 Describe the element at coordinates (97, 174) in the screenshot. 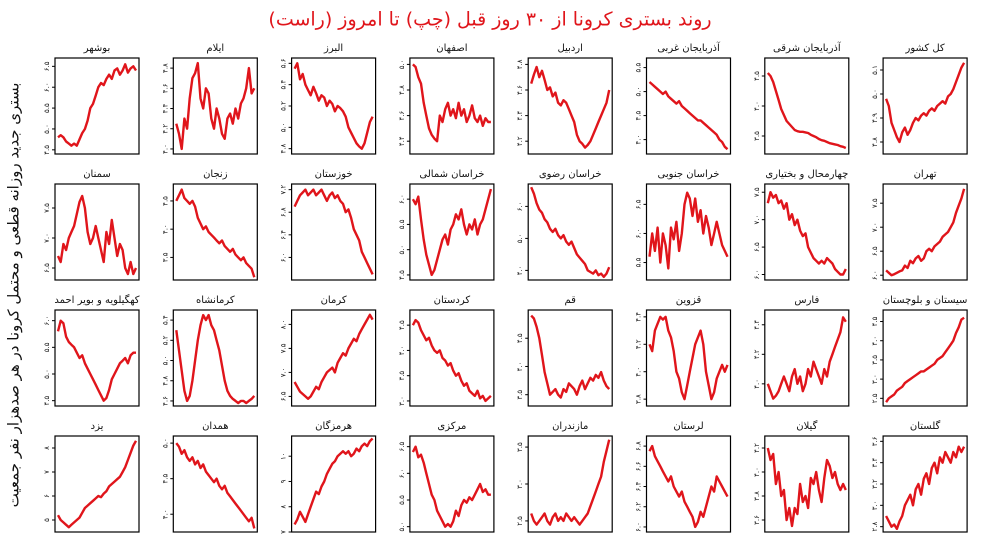

I see `panel-title: سمنان` at that location.